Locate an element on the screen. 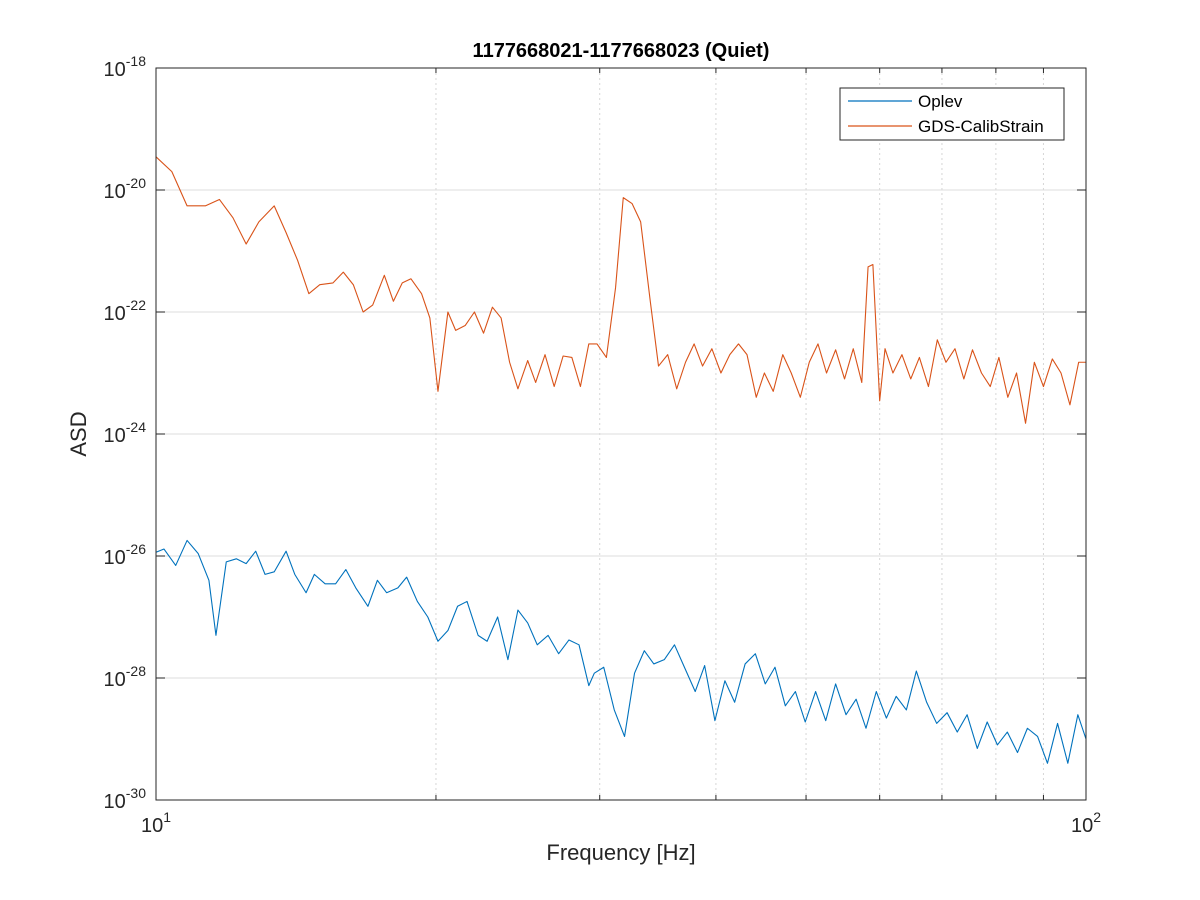 The image size is (1200, 900). legend-box is located at coordinates (952, 114).